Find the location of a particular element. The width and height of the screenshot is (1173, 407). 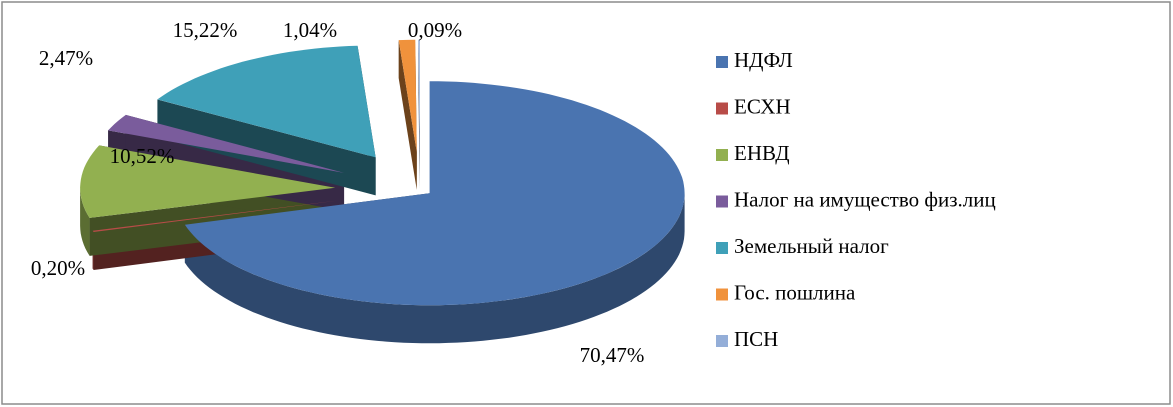

data-label: 15,22% is located at coordinates (205, 30).